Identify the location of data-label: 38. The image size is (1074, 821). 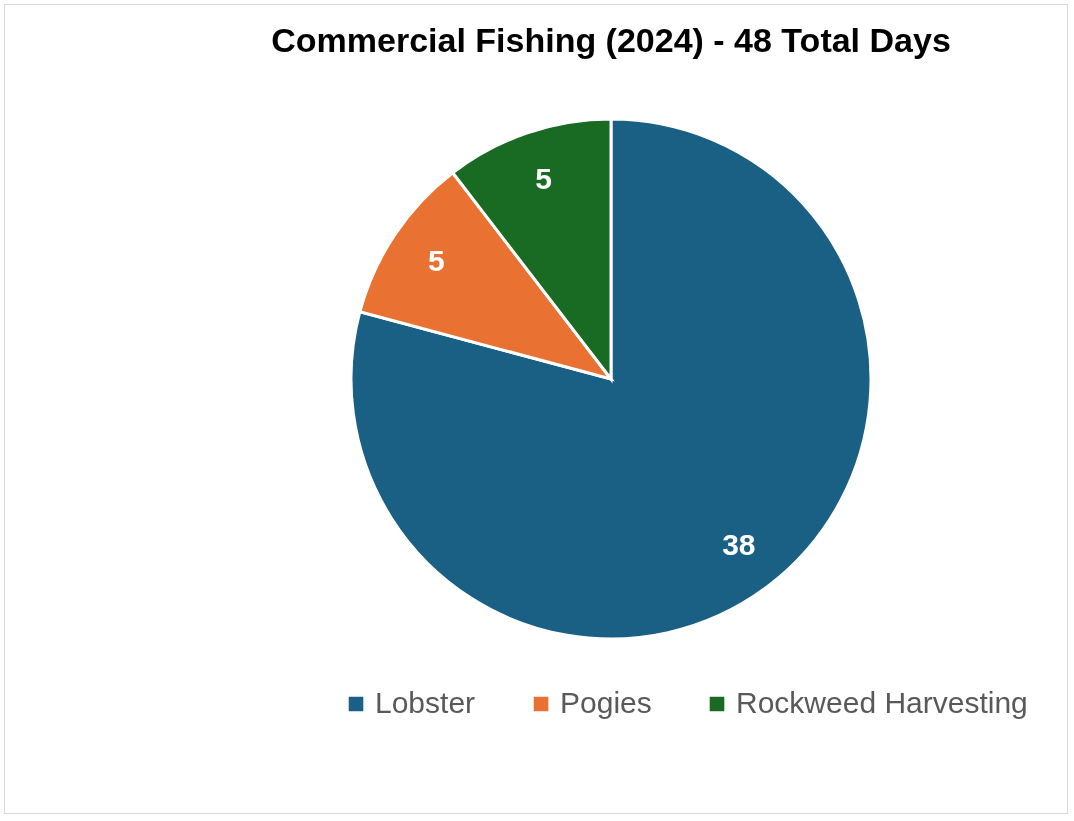
(739, 544).